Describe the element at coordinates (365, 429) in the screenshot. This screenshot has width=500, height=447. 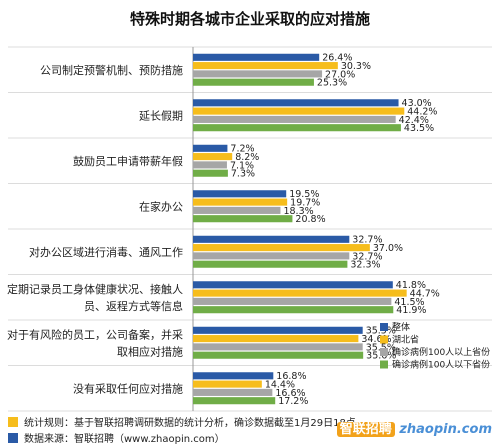
I see `logo-chinese: 智联招聘` at that location.